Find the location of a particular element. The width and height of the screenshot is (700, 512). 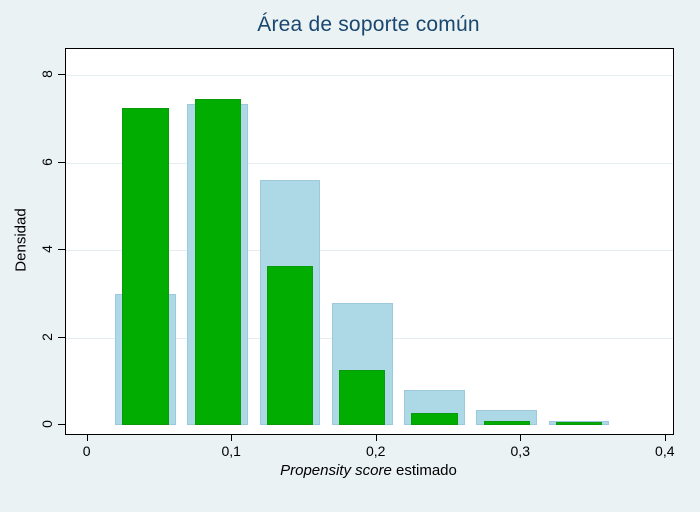

y-tick-label: 4 is located at coordinates (47, 249).